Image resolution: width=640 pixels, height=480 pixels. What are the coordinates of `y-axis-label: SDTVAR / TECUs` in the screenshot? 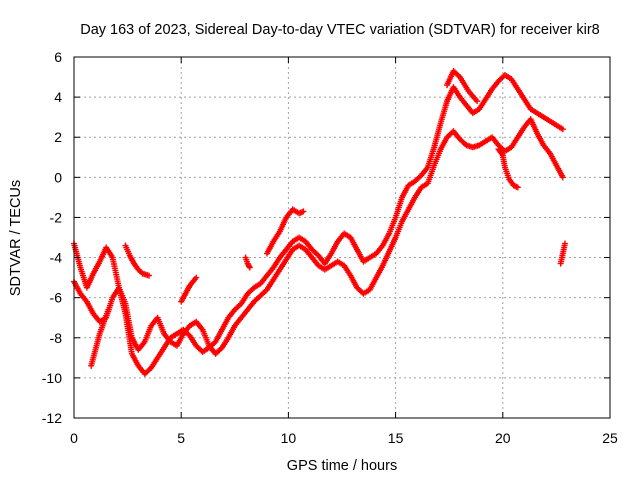 It's located at (16, 238).